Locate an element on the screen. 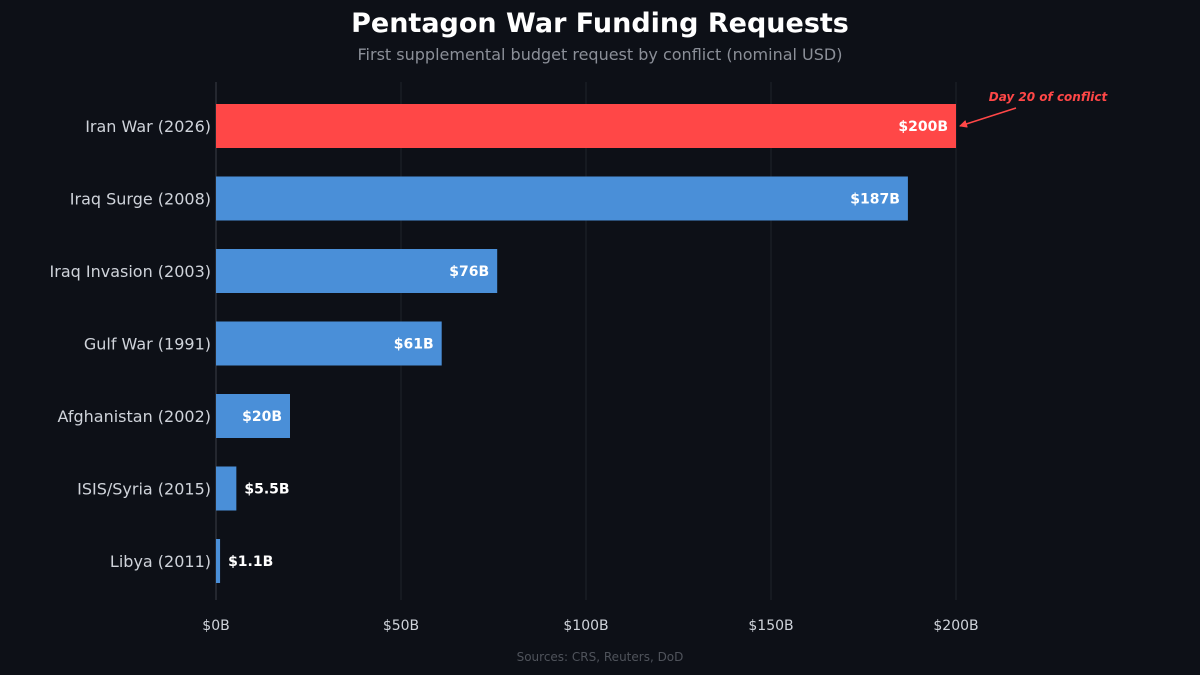 The height and width of the screenshot is (675, 1200). value-label: $1.1B is located at coordinates (250, 562).